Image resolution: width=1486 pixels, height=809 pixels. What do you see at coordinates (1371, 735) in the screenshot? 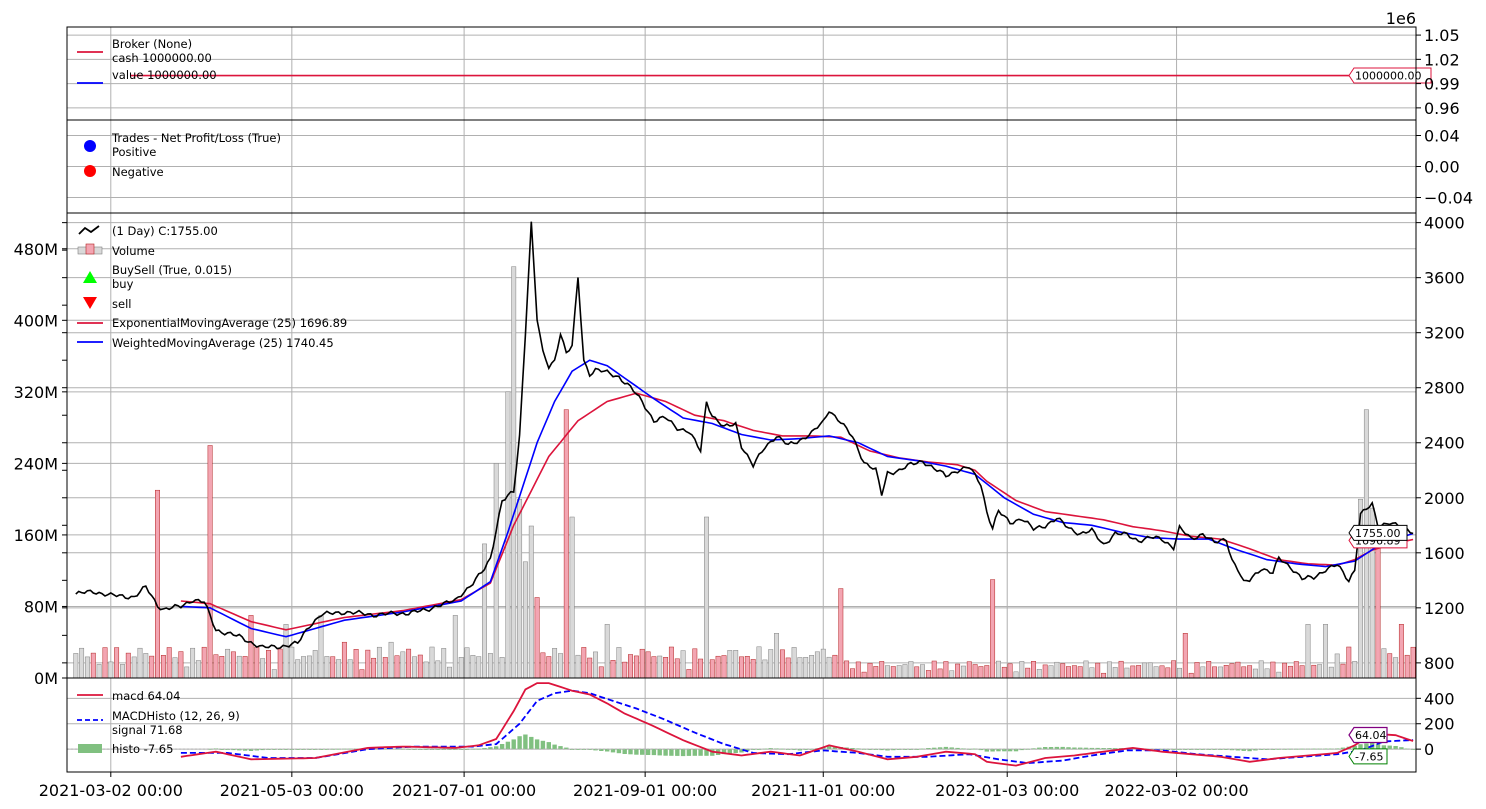
I see `macd-tag-text: 64.04` at bounding box center [1371, 735].